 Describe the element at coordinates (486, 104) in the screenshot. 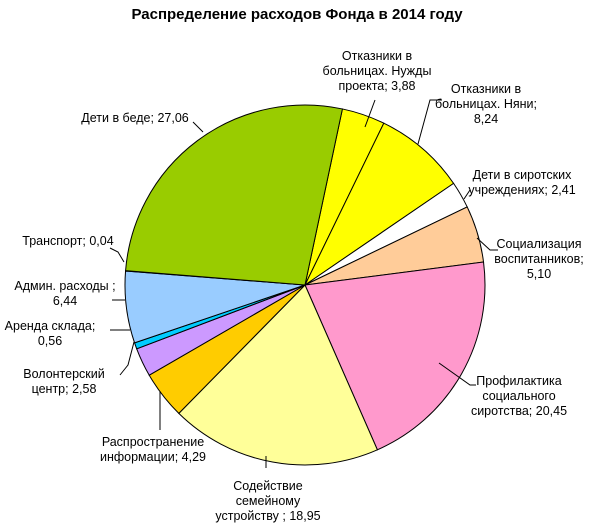

I see `slice-label-1-line-1: больницах. Няни;` at that location.